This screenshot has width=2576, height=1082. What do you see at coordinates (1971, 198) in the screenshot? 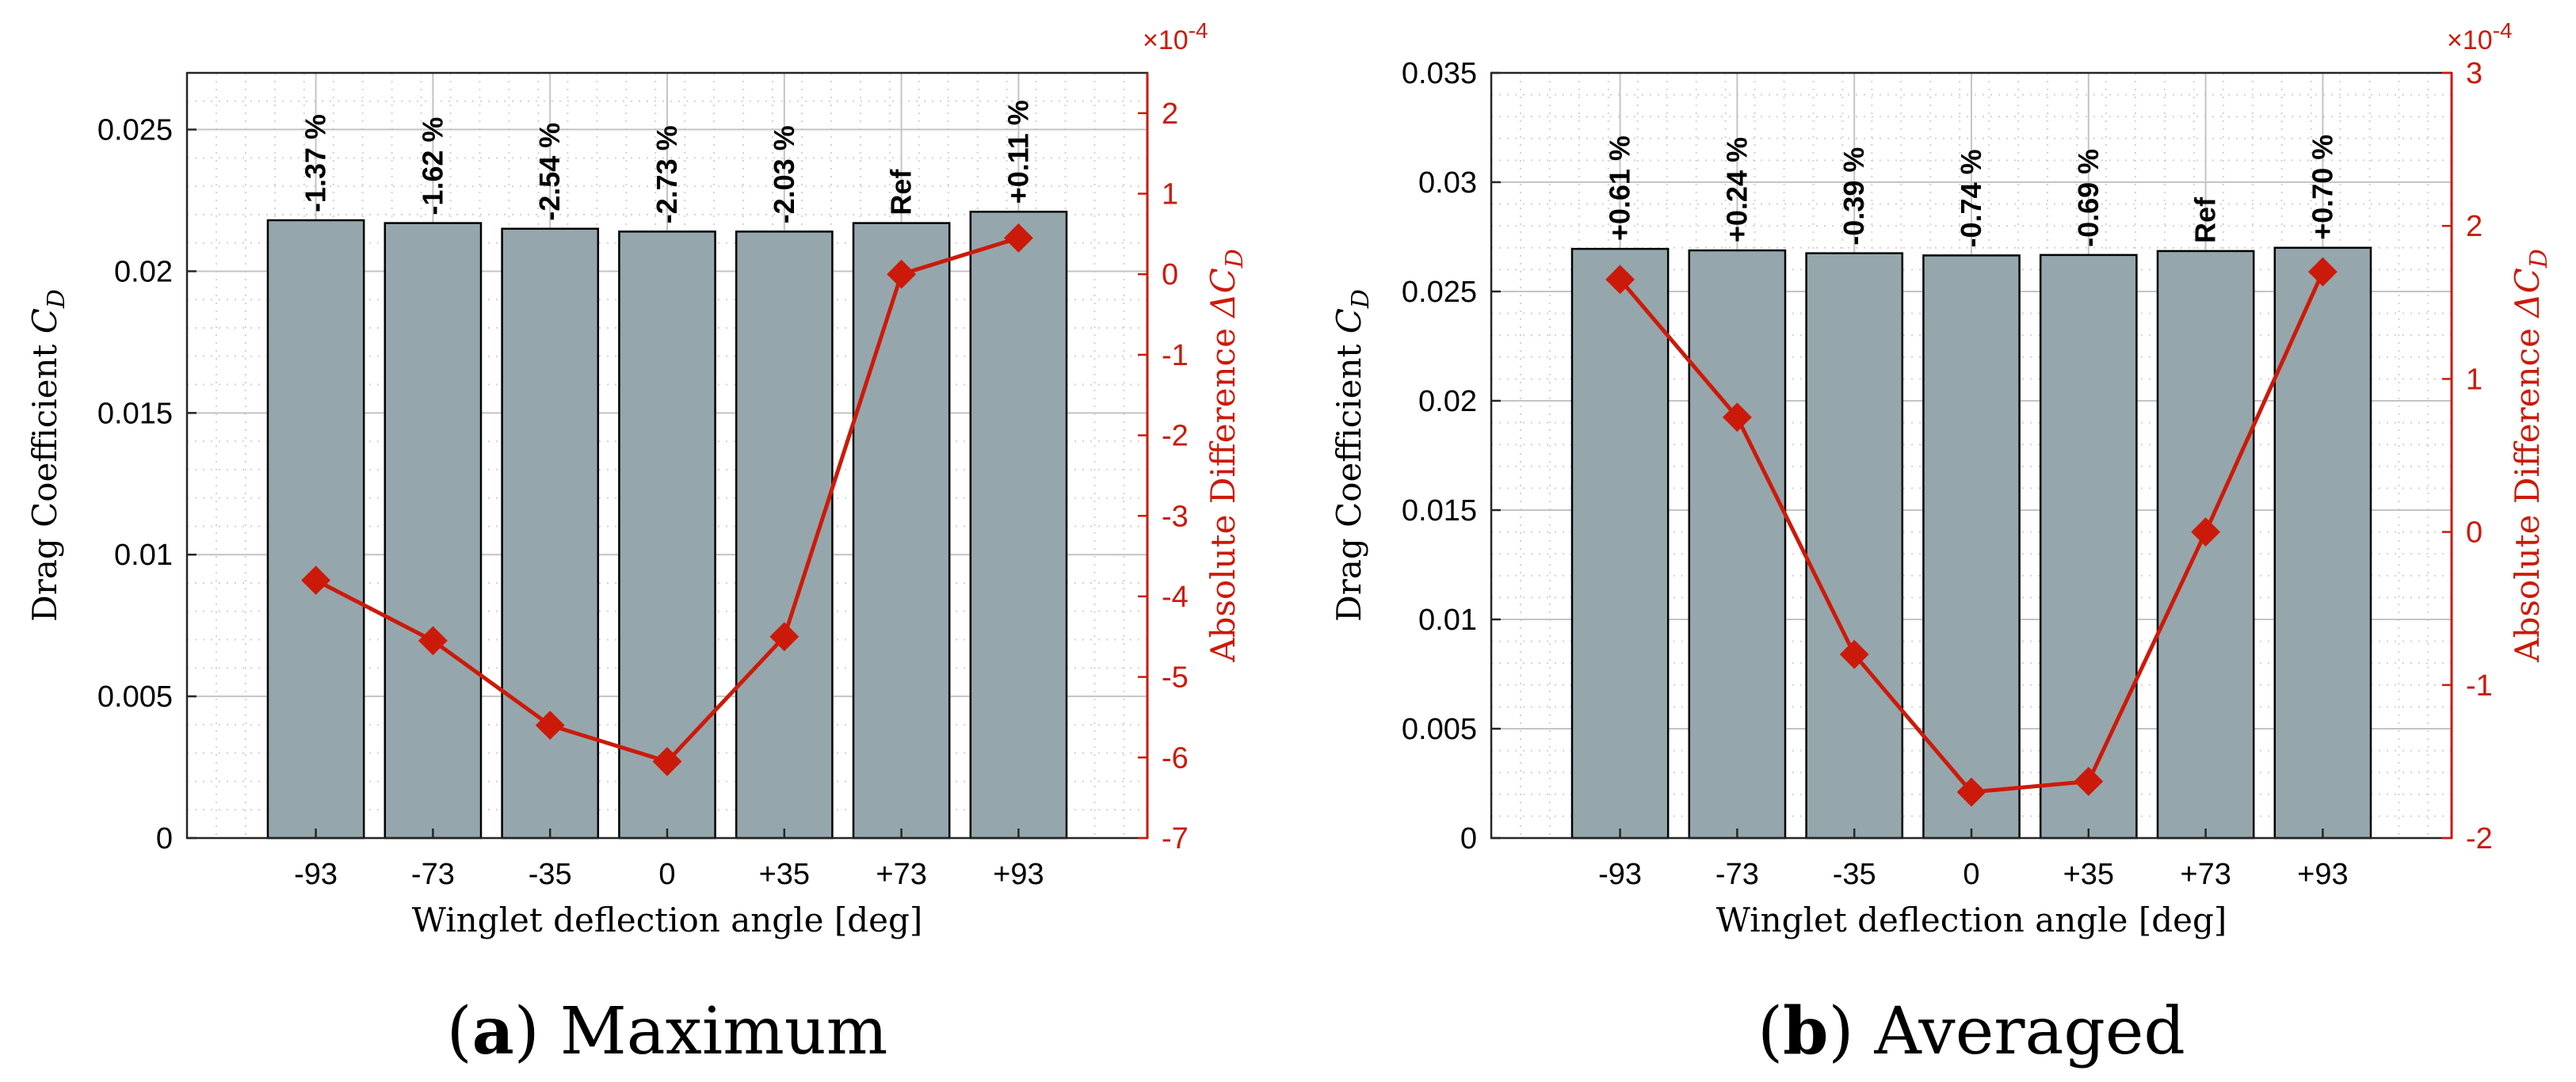
I see `bar-data-label: -0.74 %` at bounding box center [1971, 198].